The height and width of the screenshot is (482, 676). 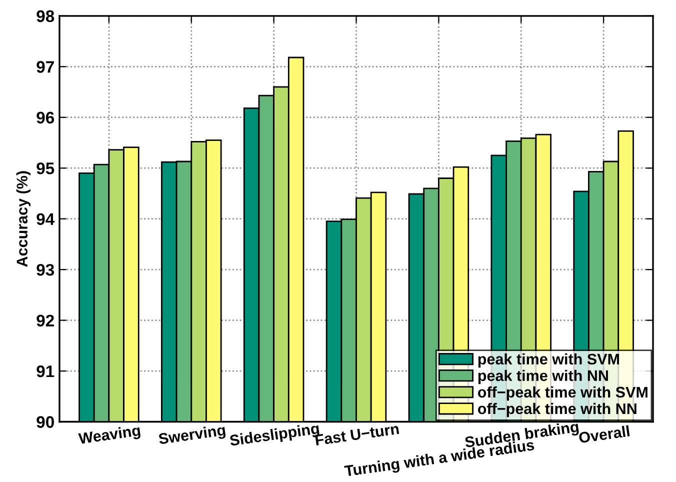 What do you see at coordinates (543, 377) in the screenshot?
I see `legend-label: peak time with NN` at bounding box center [543, 377].